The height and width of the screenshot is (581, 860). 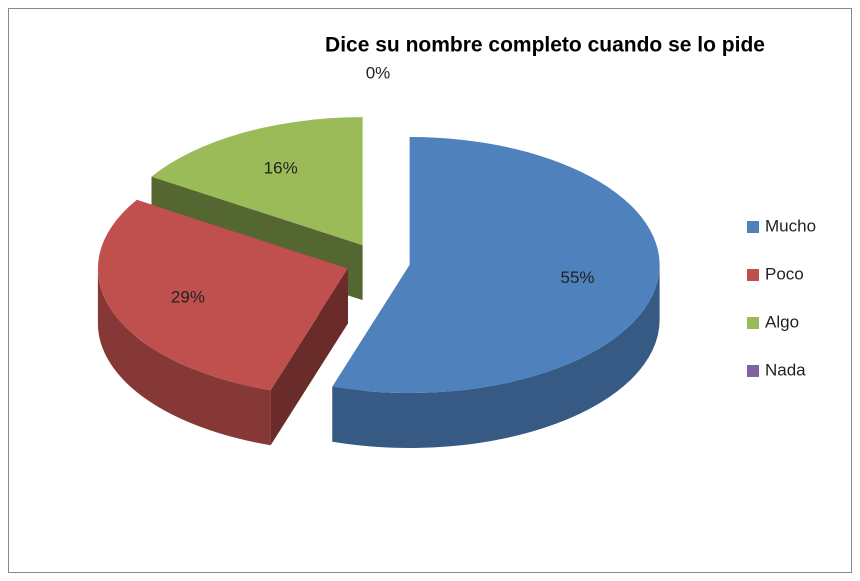 I want to click on legend-label: Nada, so click(x=785, y=369).